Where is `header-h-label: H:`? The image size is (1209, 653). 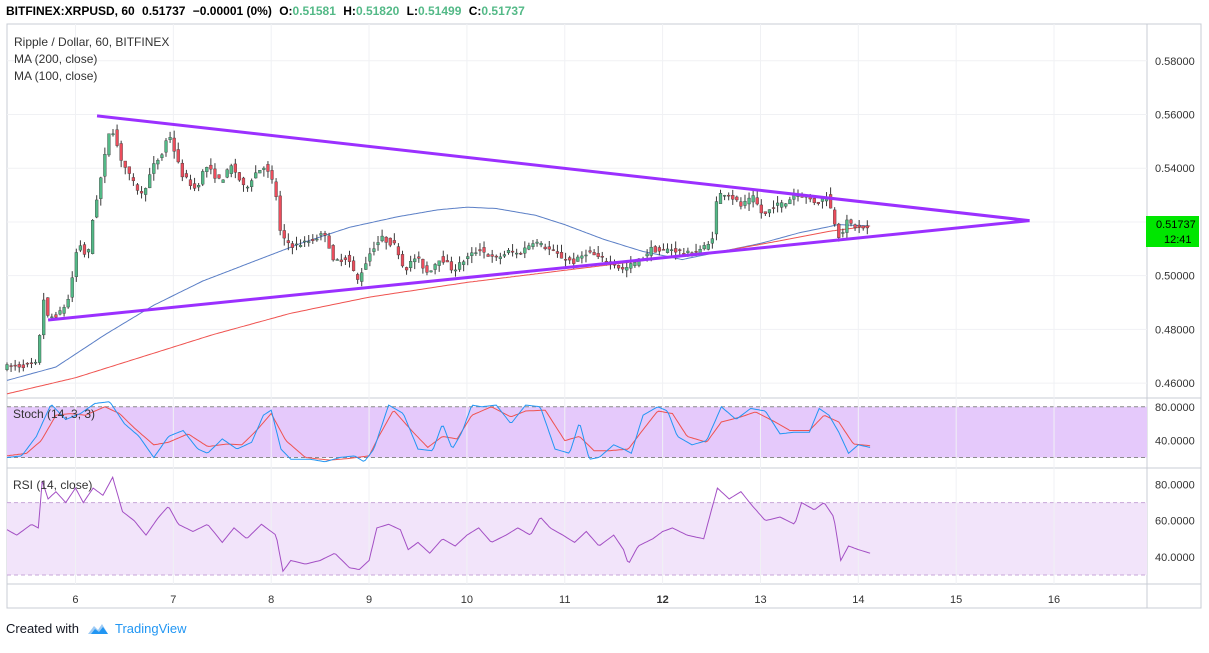
header-h-label: H: is located at coordinates (349, 11).